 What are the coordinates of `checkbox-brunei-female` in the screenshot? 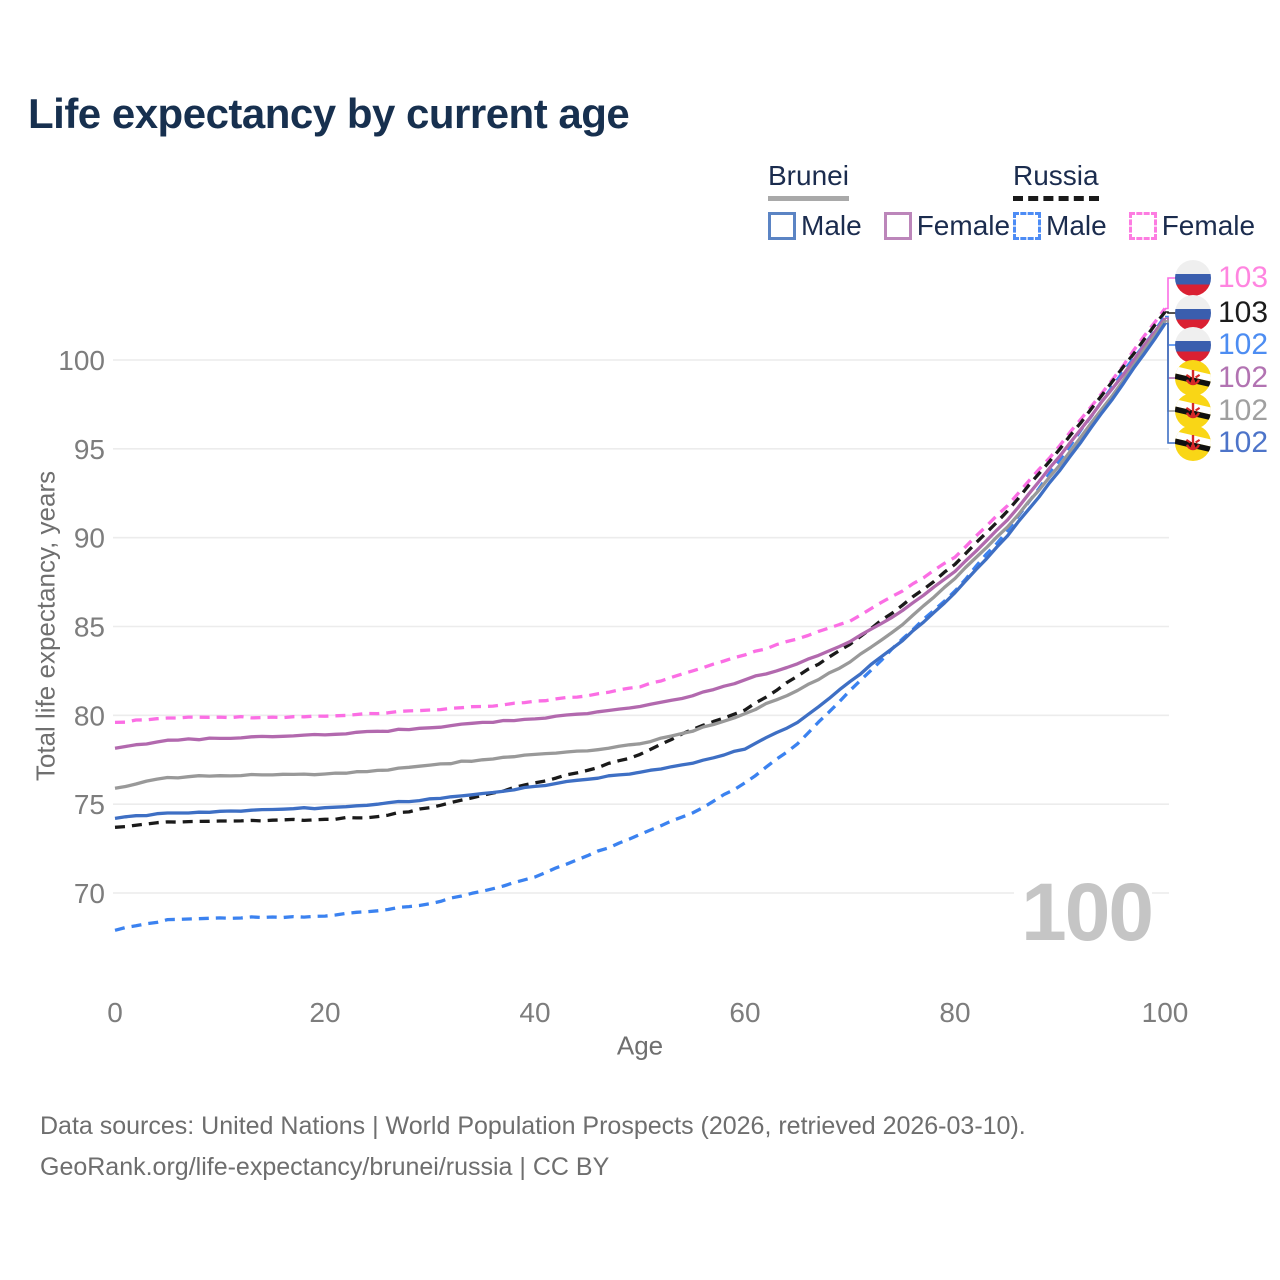 It's located at (897, 226).